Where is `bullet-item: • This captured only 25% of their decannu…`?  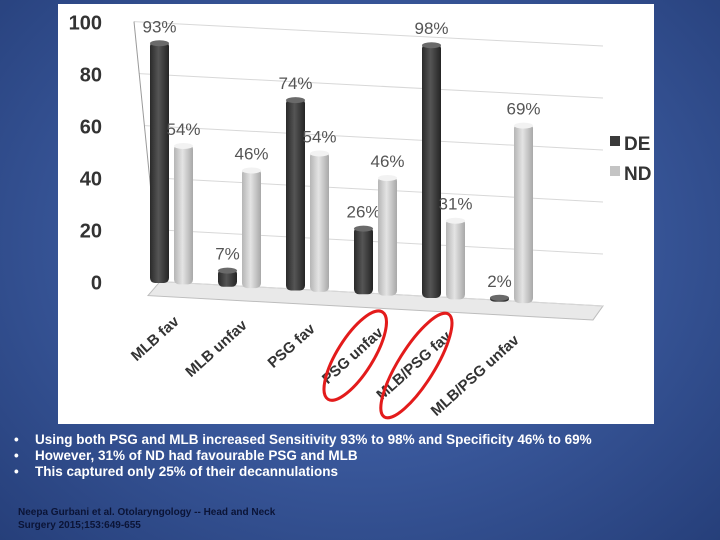 bullet-item: • This captured only 25% of their decannu… is located at coordinates (359, 472).